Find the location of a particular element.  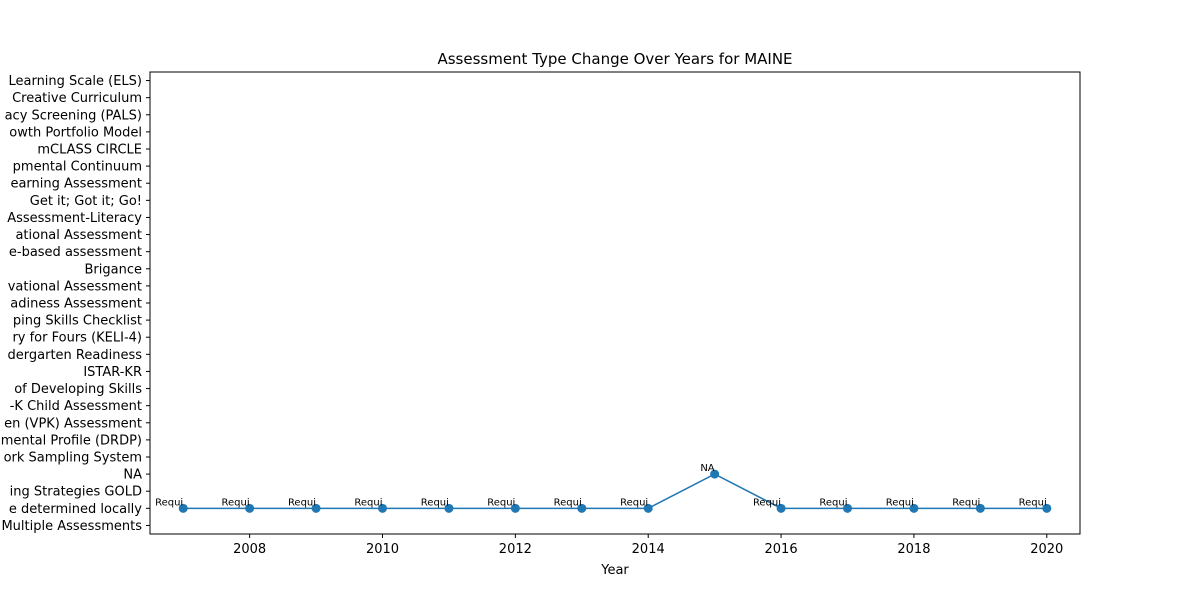

x-tick-label: 2008 is located at coordinates (249, 549).